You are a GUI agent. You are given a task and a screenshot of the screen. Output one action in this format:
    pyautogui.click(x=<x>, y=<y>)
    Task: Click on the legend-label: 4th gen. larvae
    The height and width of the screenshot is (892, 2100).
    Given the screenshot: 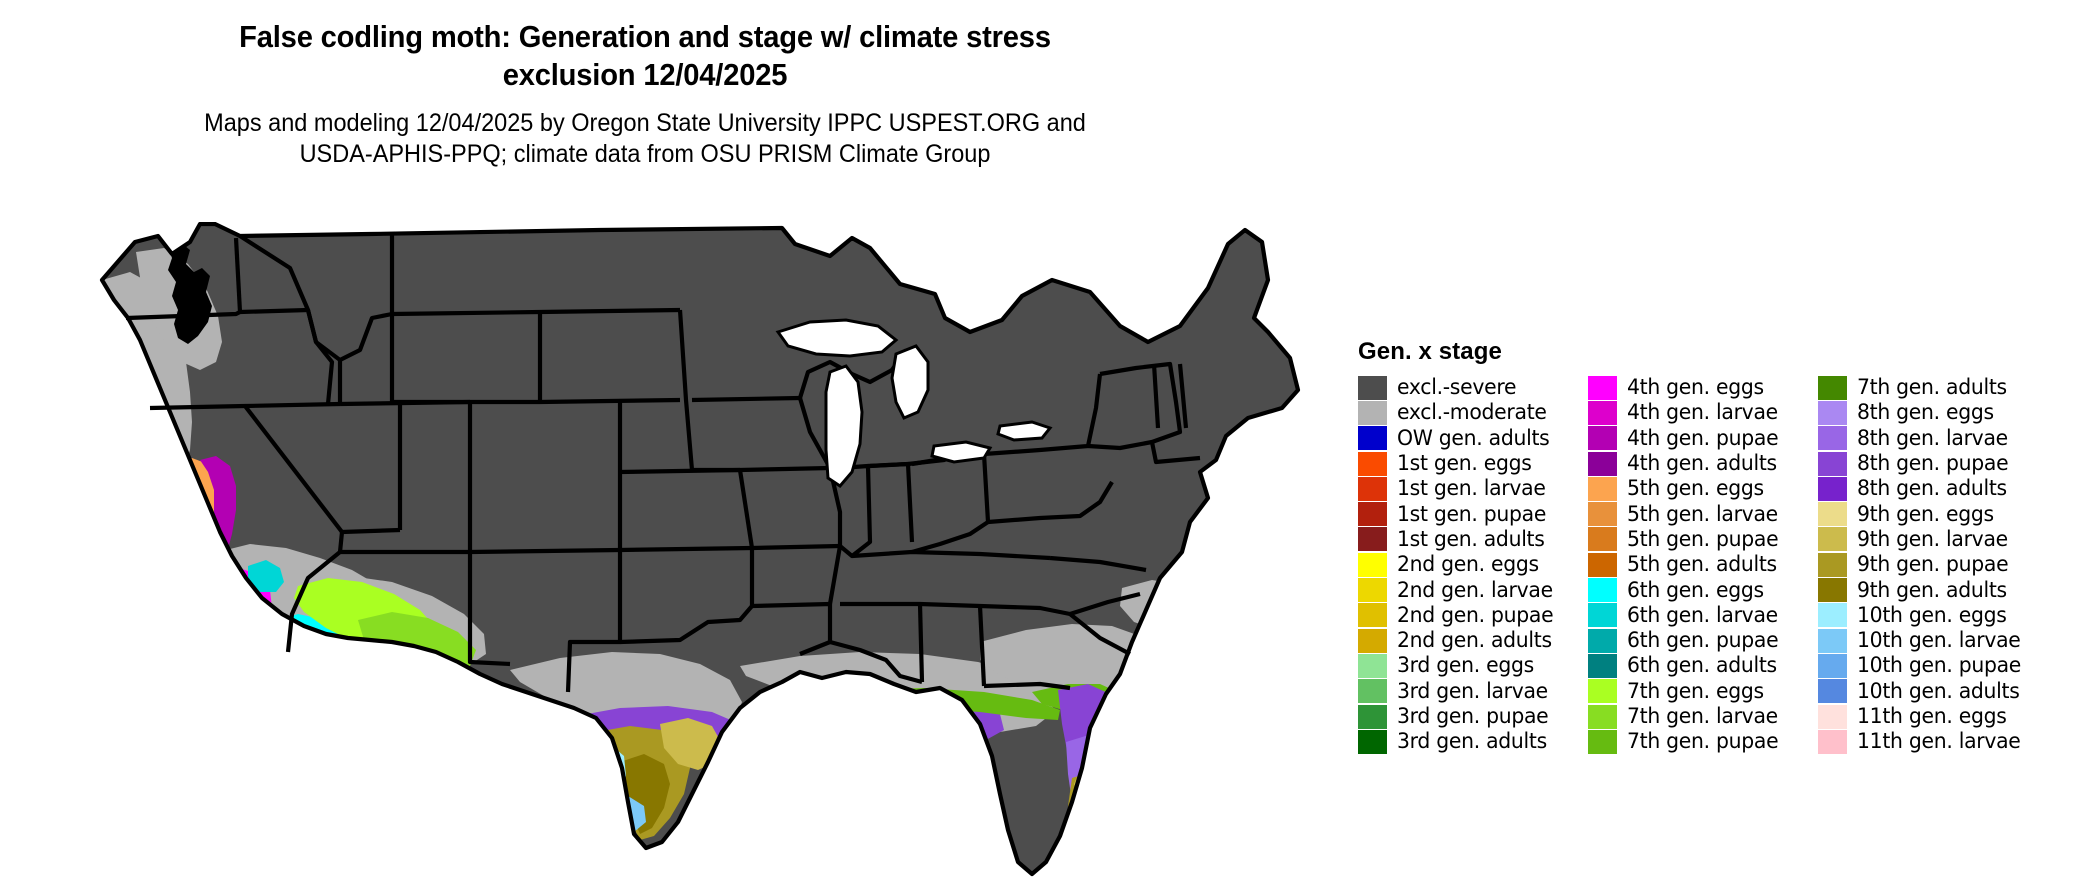 What is the action you would take?
    pyautogui.click(x=1702, y=412)
    